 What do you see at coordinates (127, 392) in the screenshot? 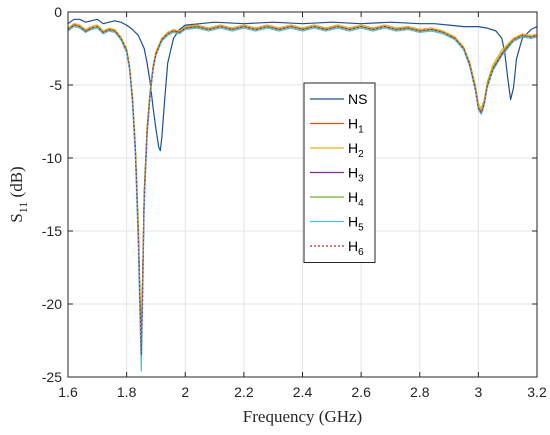
I see `x-tick-label: 1.8` at bounding box center [127, 392].